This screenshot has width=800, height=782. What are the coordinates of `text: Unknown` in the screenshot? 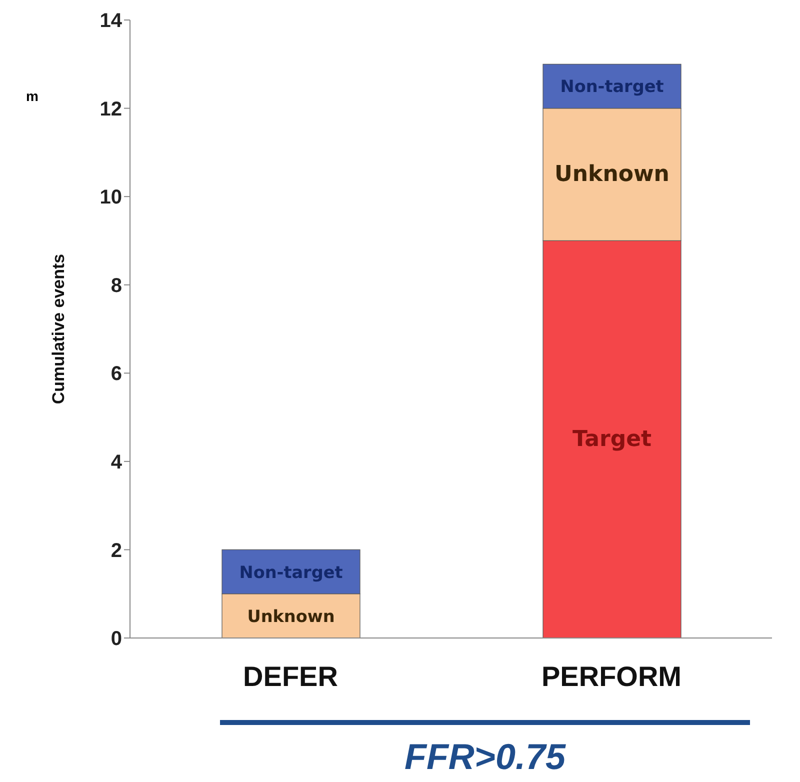 It's located at (291, 616).